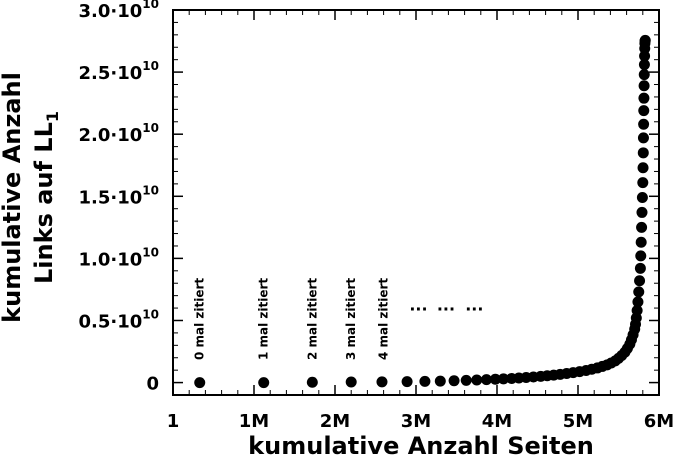 Image resolution: width=676 pixels, height=457 pixels. Describe the element at coordinates (173, 421) in the screenshot. I see `x-tick-label: 1` at that location.